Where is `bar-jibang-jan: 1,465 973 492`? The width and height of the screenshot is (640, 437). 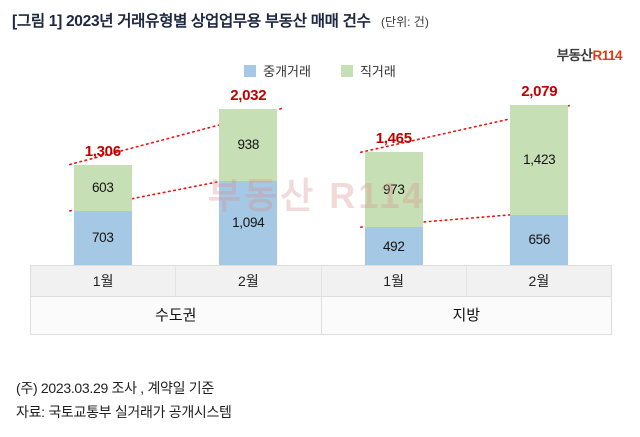 bar-jibang-jan: 1,465 973 492 is located at coordinates (393, 197).